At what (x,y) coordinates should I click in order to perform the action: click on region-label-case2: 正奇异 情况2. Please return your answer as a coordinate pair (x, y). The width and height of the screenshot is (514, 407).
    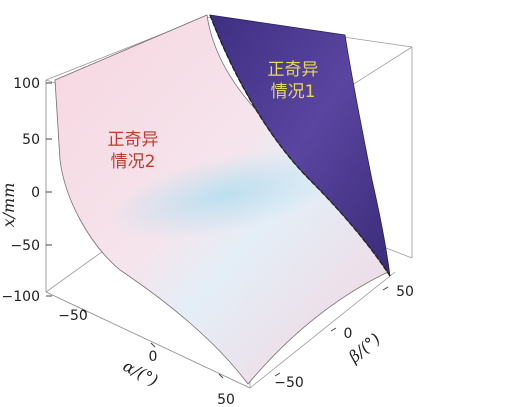
    Looking at the image, I should click on (133, 151).